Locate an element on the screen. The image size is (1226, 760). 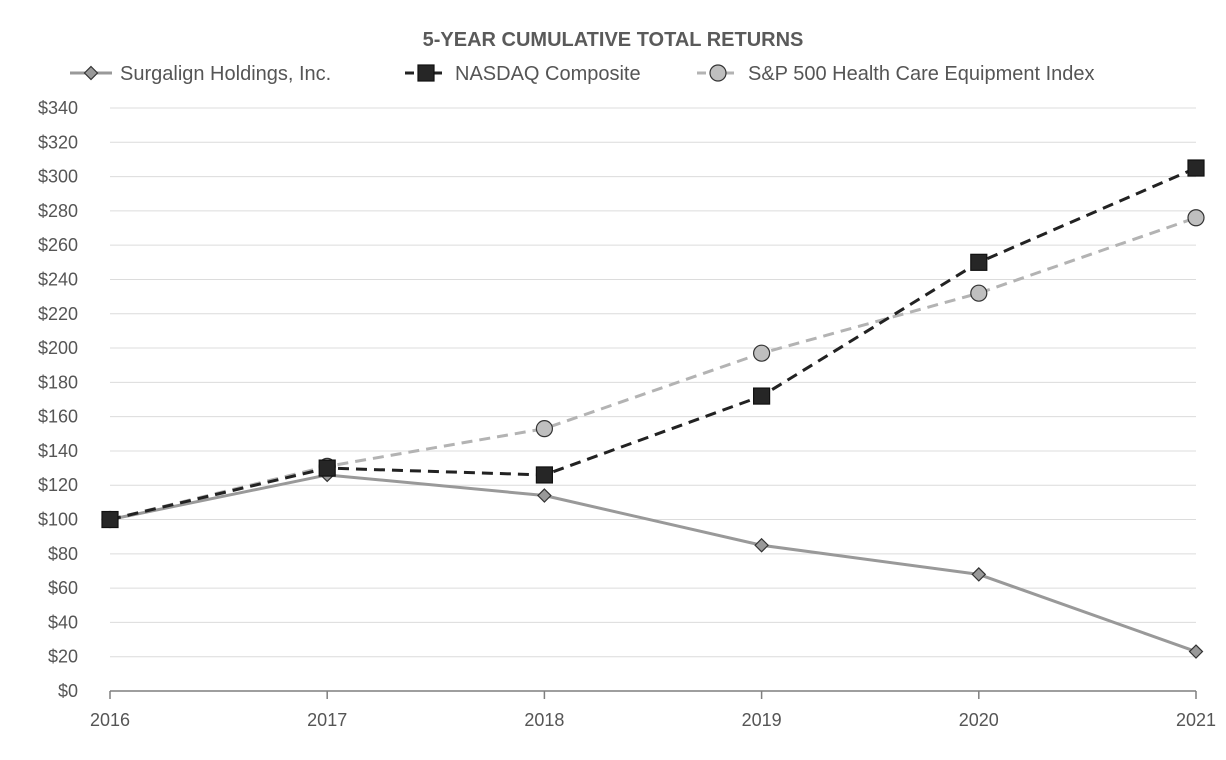
y-tick-label: $340 is located at coordinates (58, 108).